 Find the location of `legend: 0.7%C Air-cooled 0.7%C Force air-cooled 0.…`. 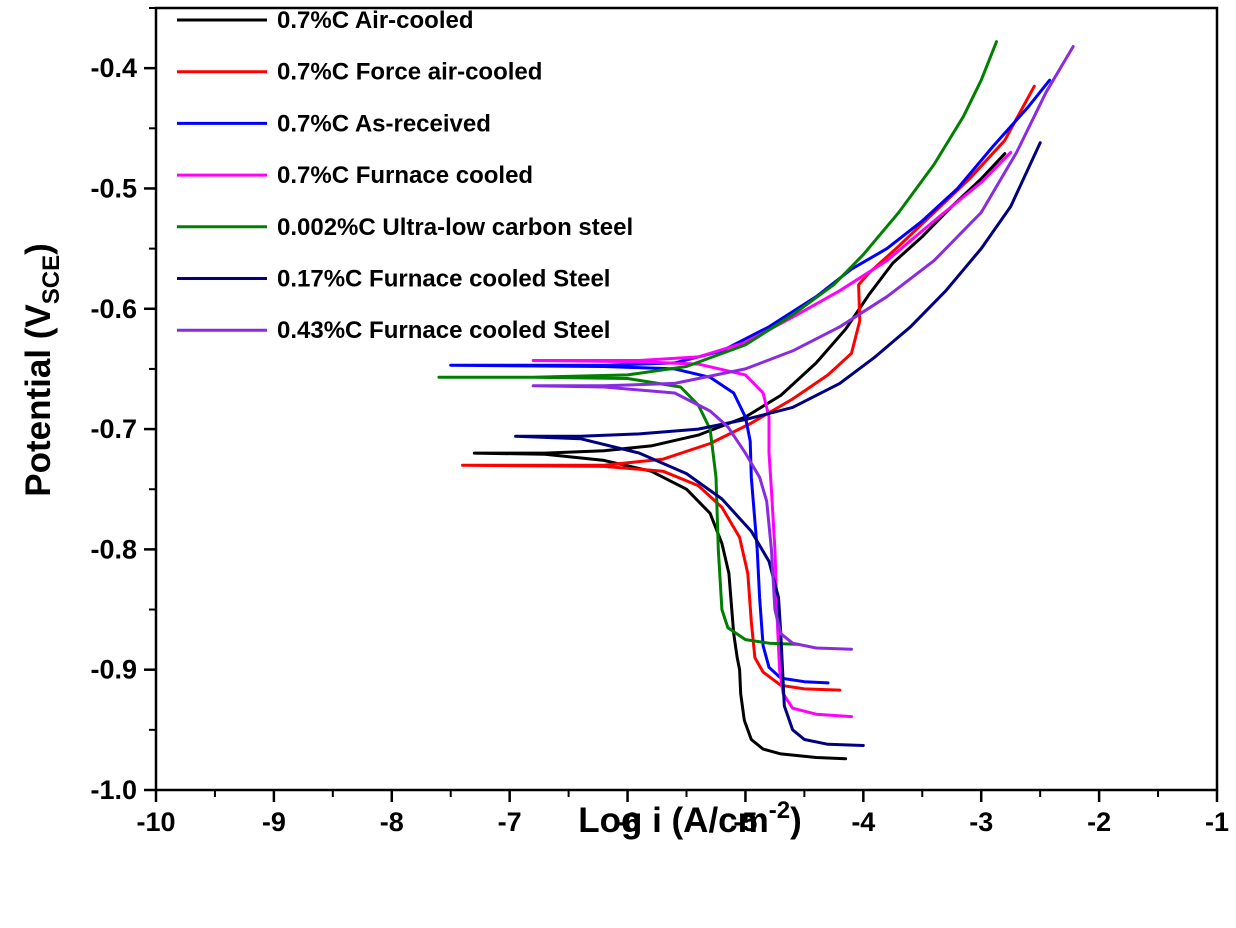

legend: 0.7%C Air-cooled 0.7%C Force air-cooled 0.… is located at coordinates (405, 175).